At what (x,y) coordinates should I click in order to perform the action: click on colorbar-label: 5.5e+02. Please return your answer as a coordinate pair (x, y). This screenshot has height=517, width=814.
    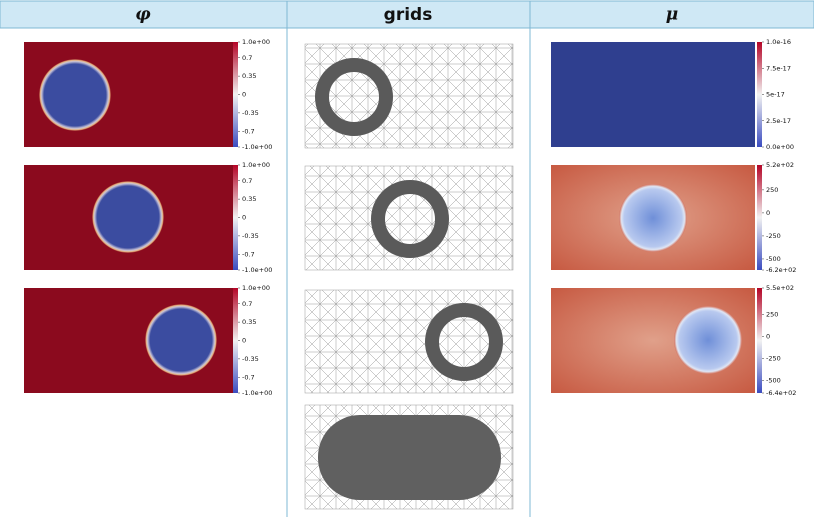
    Looking at the image, I should click on (780, 288).